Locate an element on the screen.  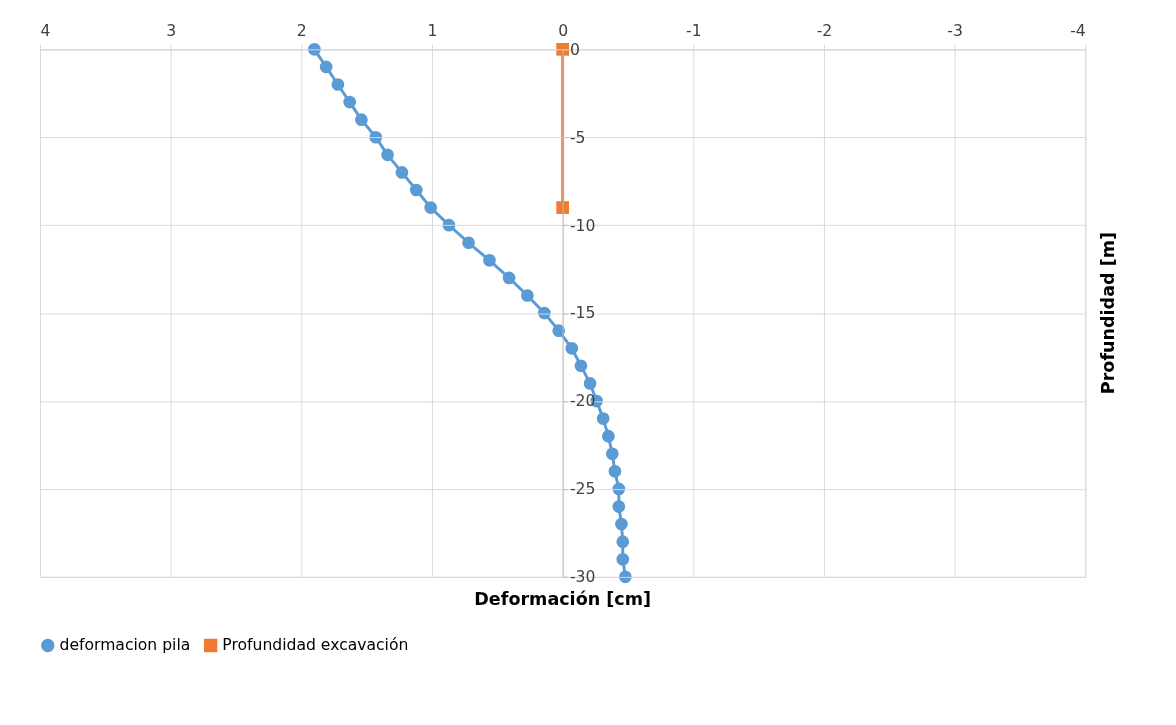
y-tick-label: -30 is located at coordinates (582, 577).